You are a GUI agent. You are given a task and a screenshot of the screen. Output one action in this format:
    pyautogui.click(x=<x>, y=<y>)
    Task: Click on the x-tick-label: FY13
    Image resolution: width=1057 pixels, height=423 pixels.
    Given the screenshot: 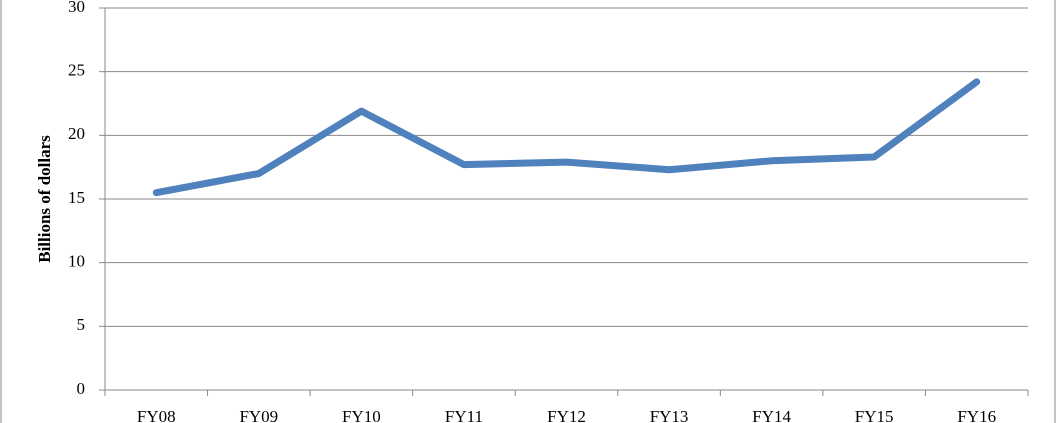 What is the action you would take?
    pyautogui.click(x=669, y=415)
    